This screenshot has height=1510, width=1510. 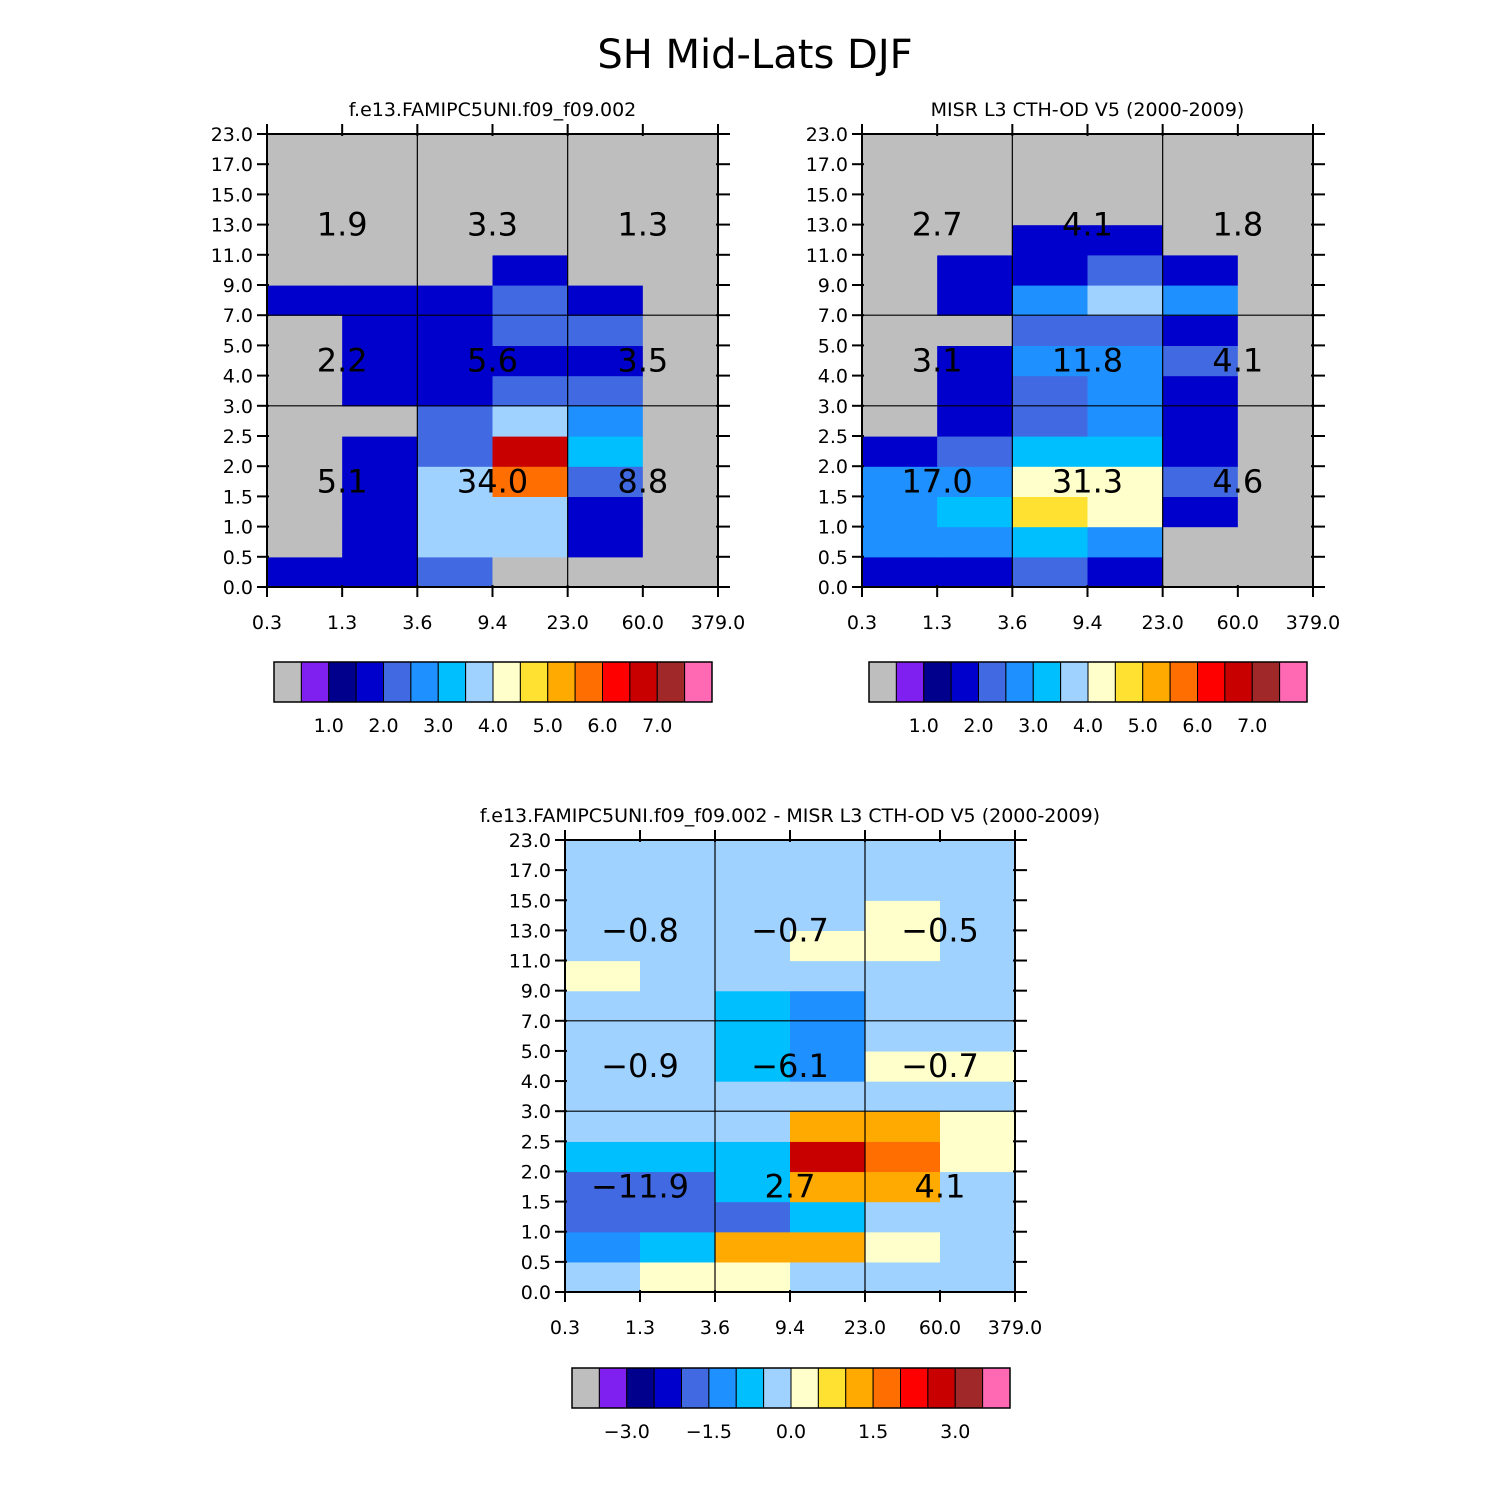 I want to click on region-total-label: −0.5, so click(x=940, y=930).